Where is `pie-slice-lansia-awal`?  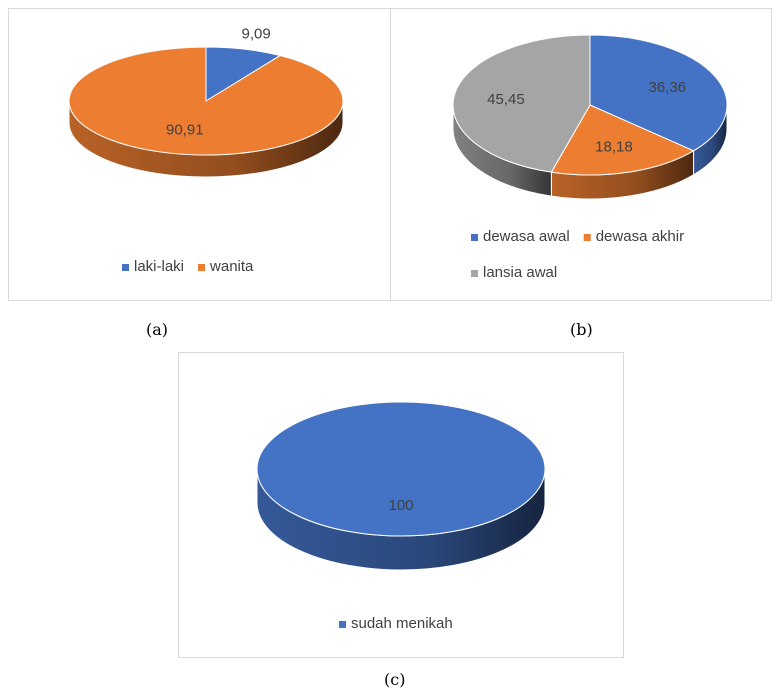 pie-slice-lansia-awal is located at coordinates (521, 103).